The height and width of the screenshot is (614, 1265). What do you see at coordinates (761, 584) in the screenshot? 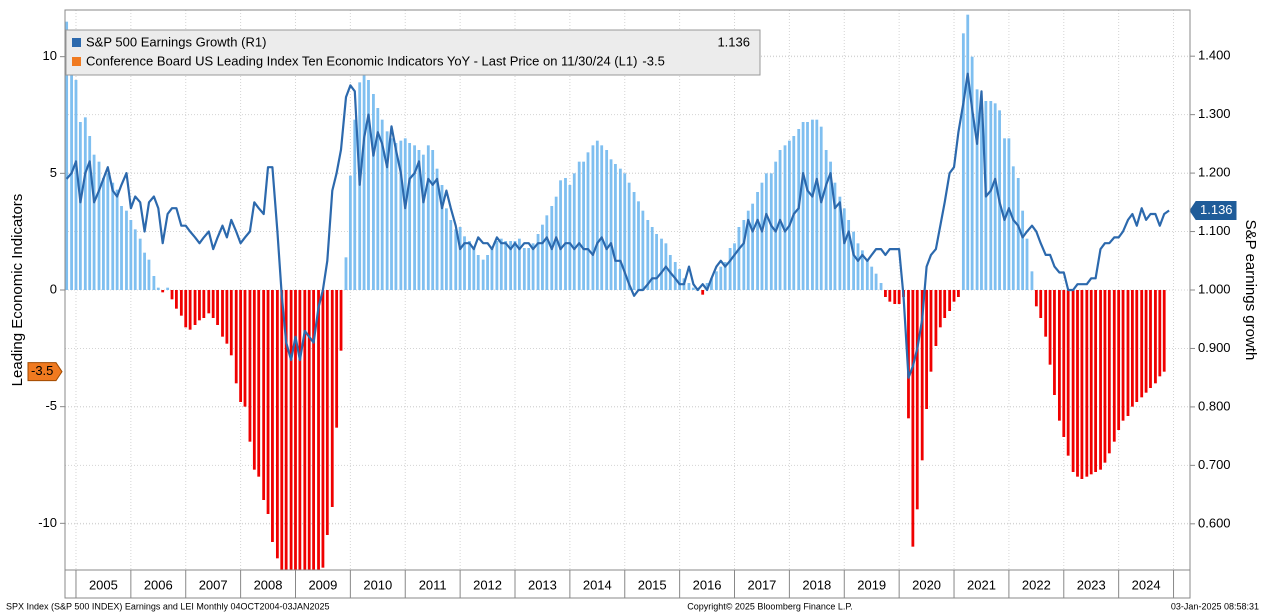
I see `x-tick-label: 2017` at bounding box center [761, 584].